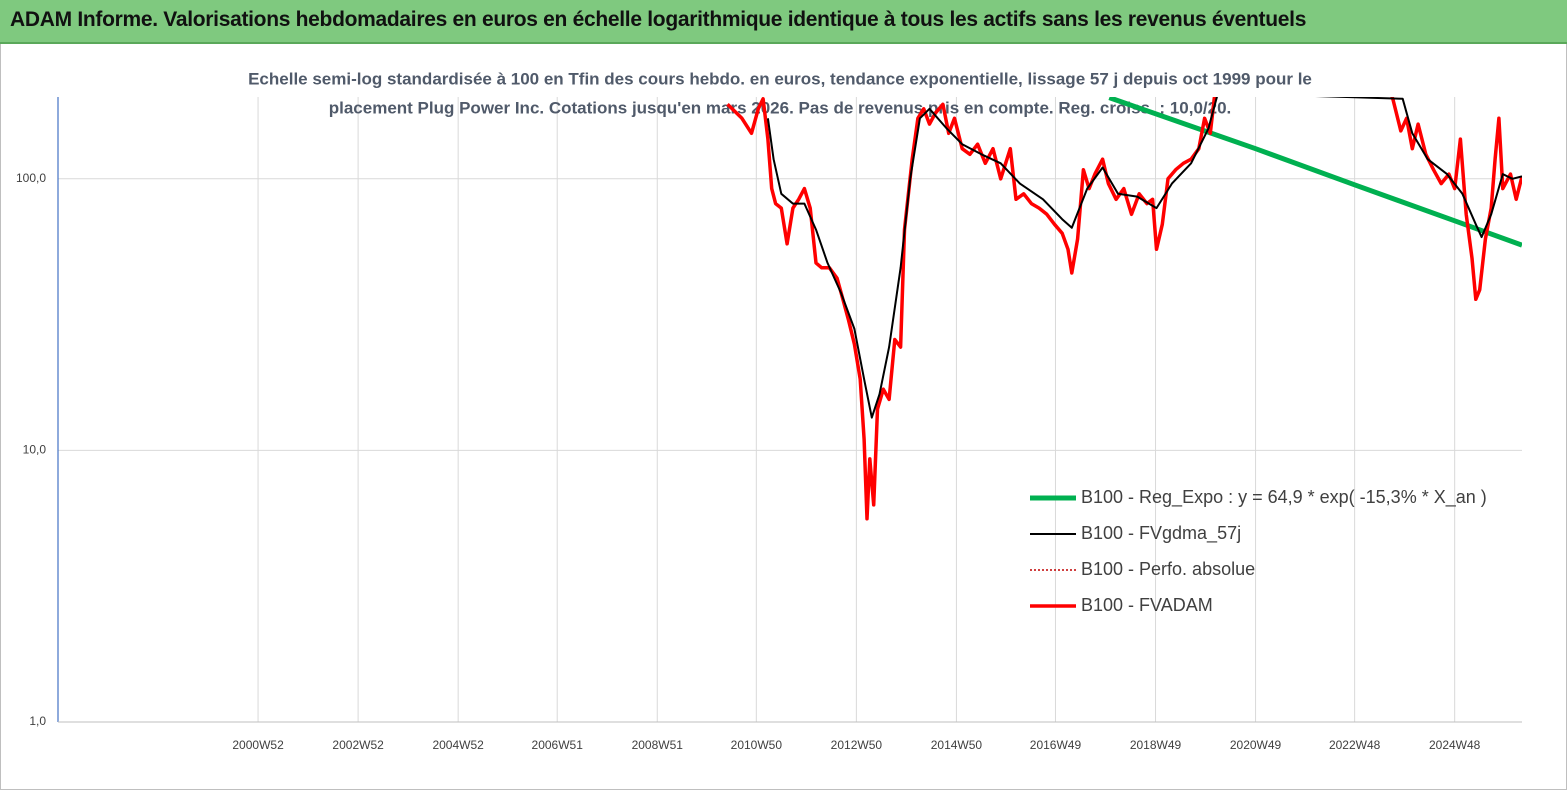 The image size is (1567, 790). What do you see at coordinates (458, 745) in the screenshot?
I see `x-tick-label: 2004W52` at bounding box center [458, 745].